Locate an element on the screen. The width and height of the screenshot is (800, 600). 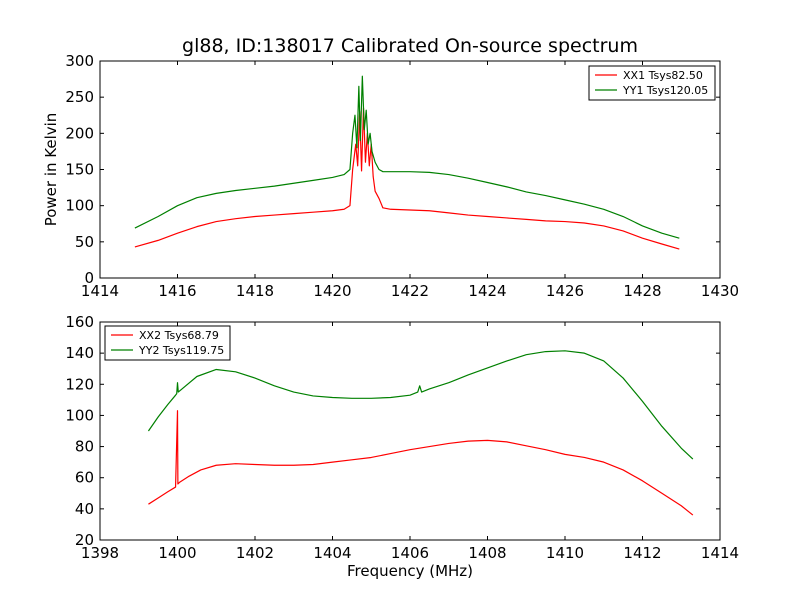
x-tick-label: 1404 is located at coordinates (332, 553).